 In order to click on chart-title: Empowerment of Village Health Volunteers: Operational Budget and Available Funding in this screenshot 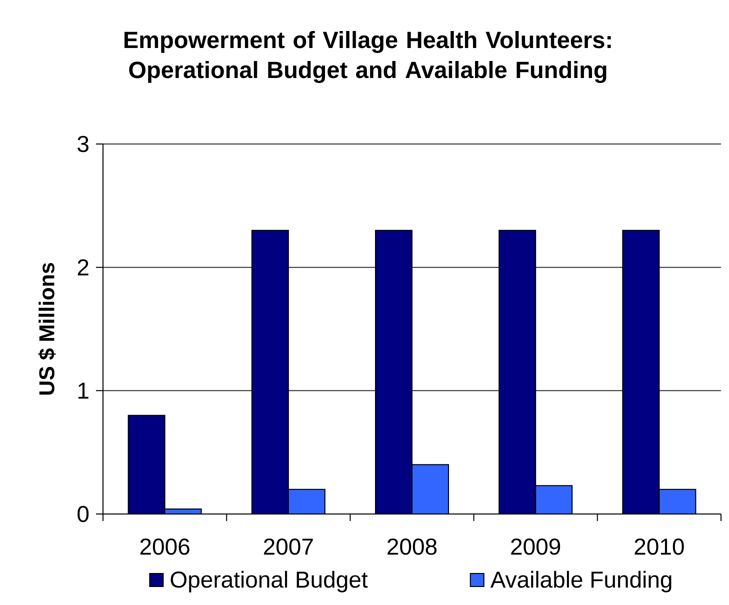, I will do `click(367, 57)`.